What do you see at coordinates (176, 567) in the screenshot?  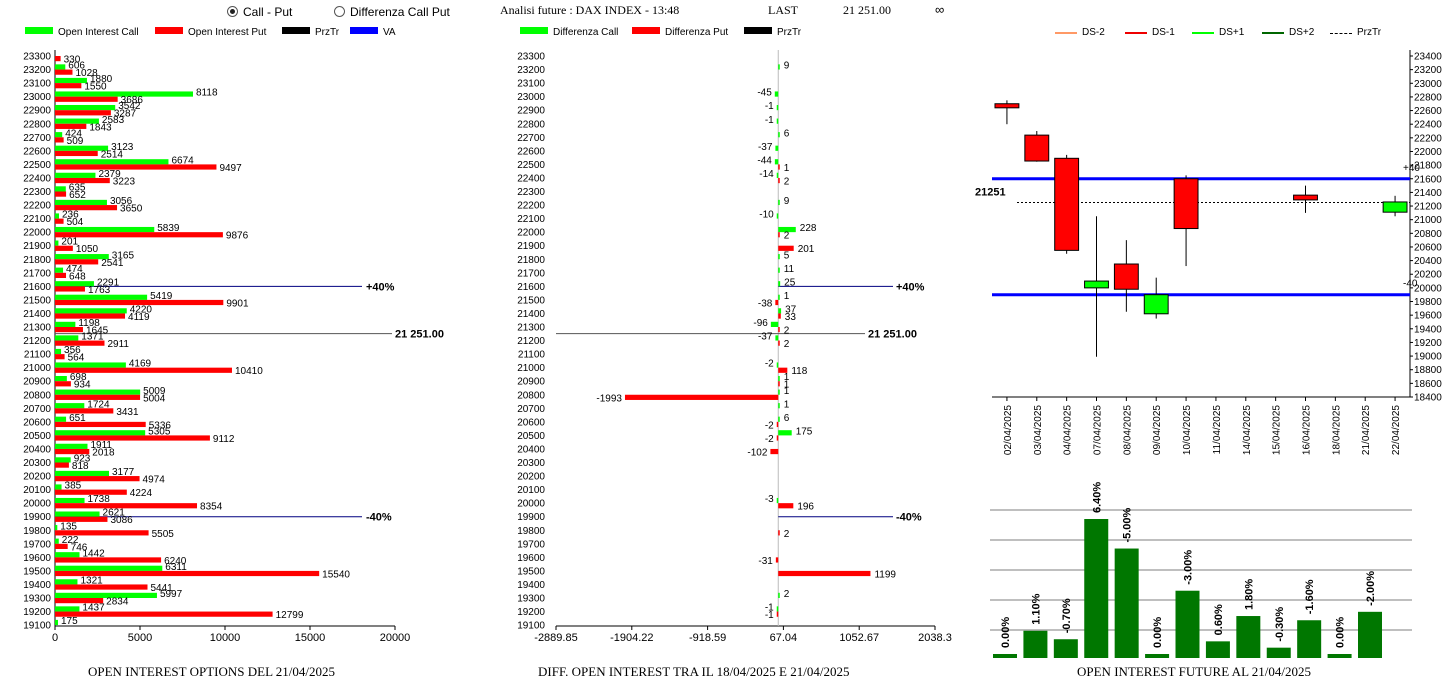 I see `c1-call-label: 6311` at bounding box center [176, 567].